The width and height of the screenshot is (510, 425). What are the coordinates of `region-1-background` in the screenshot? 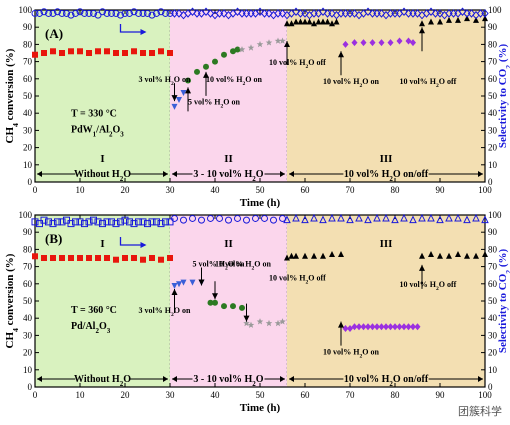 It's located at (102, 96).